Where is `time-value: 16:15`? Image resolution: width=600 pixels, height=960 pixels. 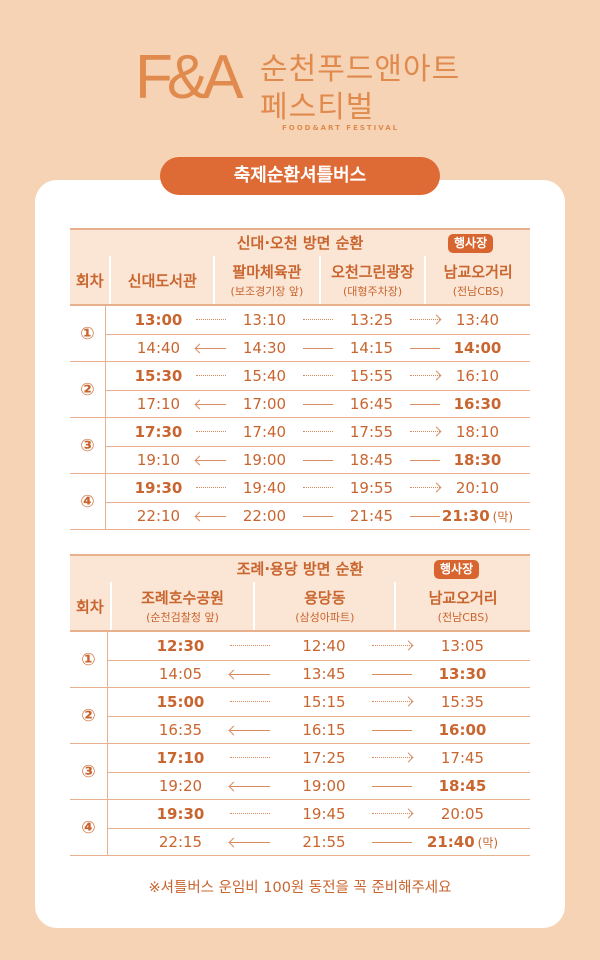 time-value: 16:15 is located at coordinates (324, 729).